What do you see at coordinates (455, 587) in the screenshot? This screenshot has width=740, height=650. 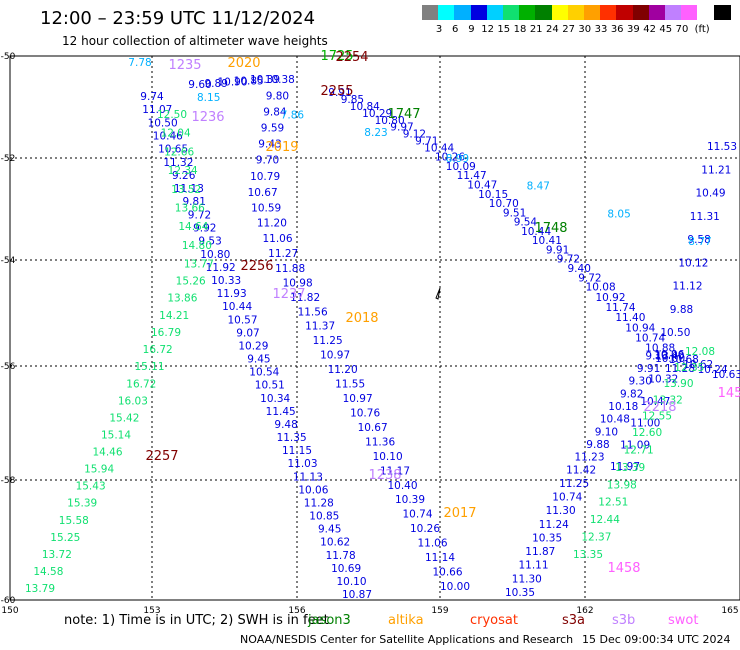 I see `wave-height-value: 10.00` at bounding box center [455, 587].